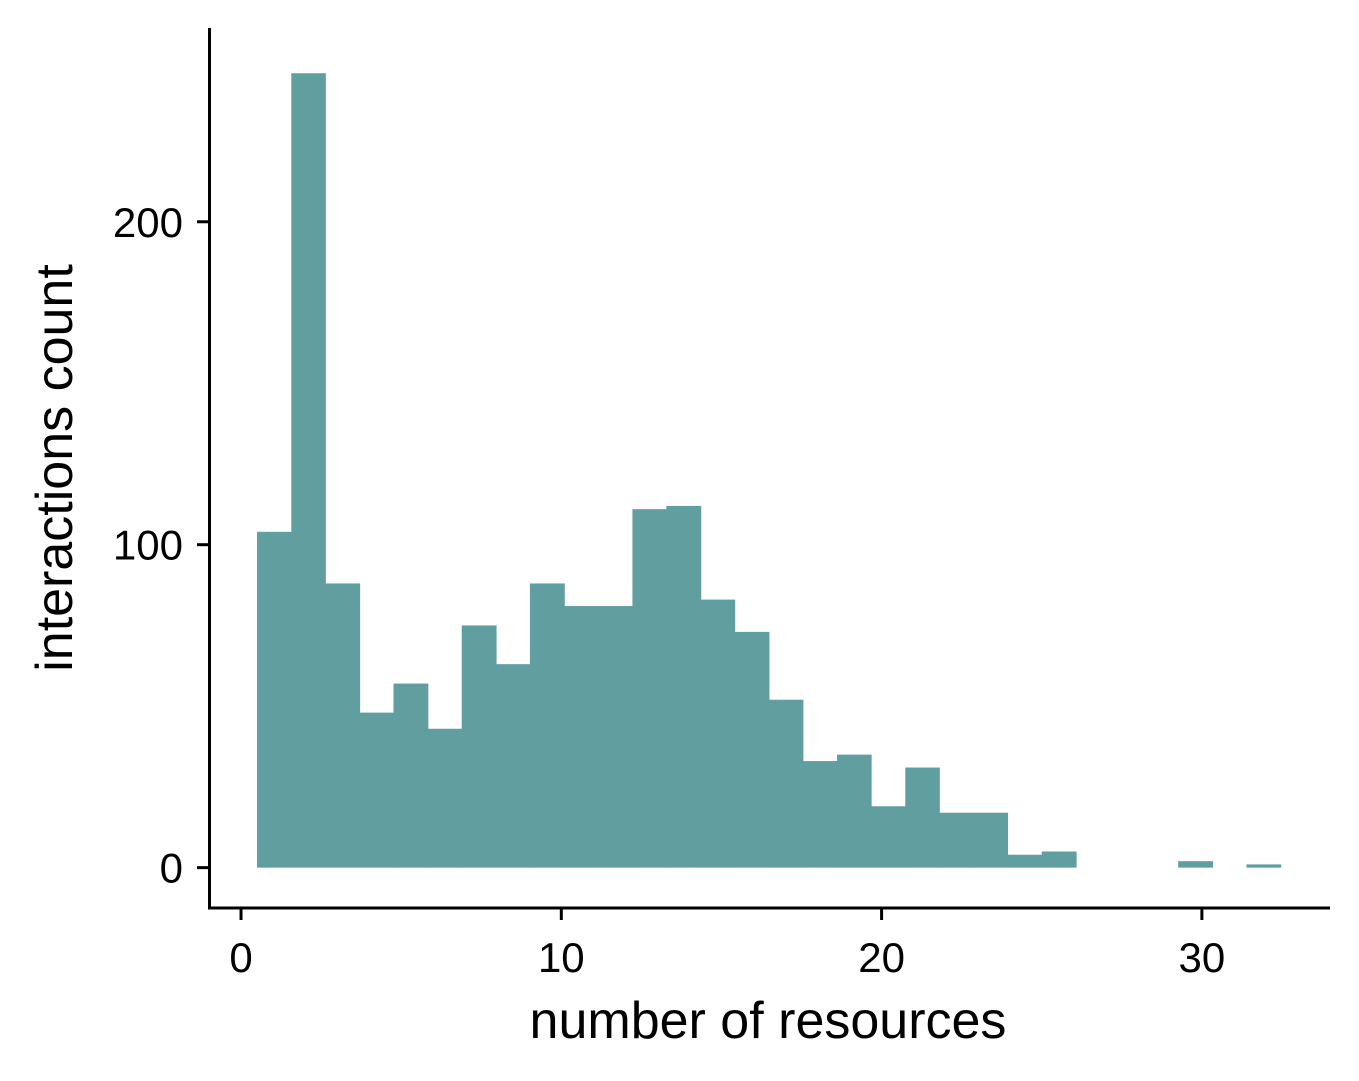 This screenshot has height=1081, width=1359. I want to click on x-tick-label-1: 10, so click(561, 957).